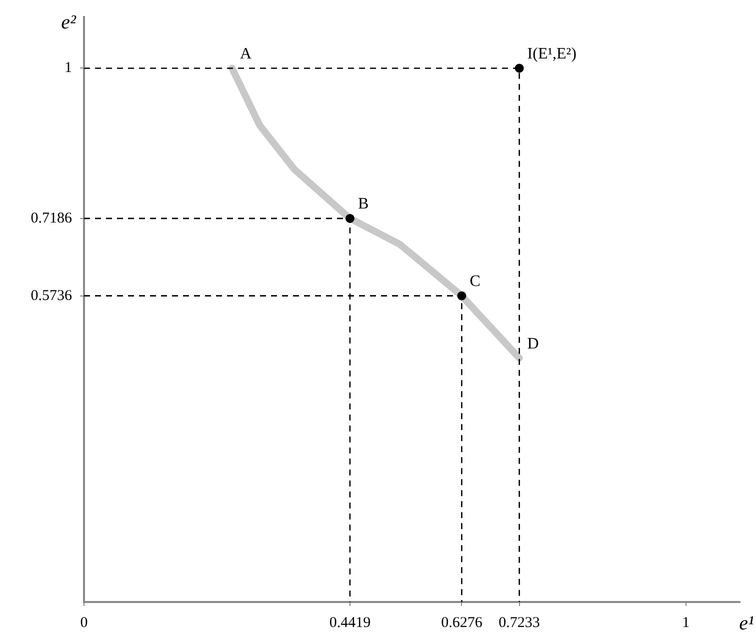 The width and height of the screenshot is (756, 636). I want to click on annotation: B, so click(363, 204).